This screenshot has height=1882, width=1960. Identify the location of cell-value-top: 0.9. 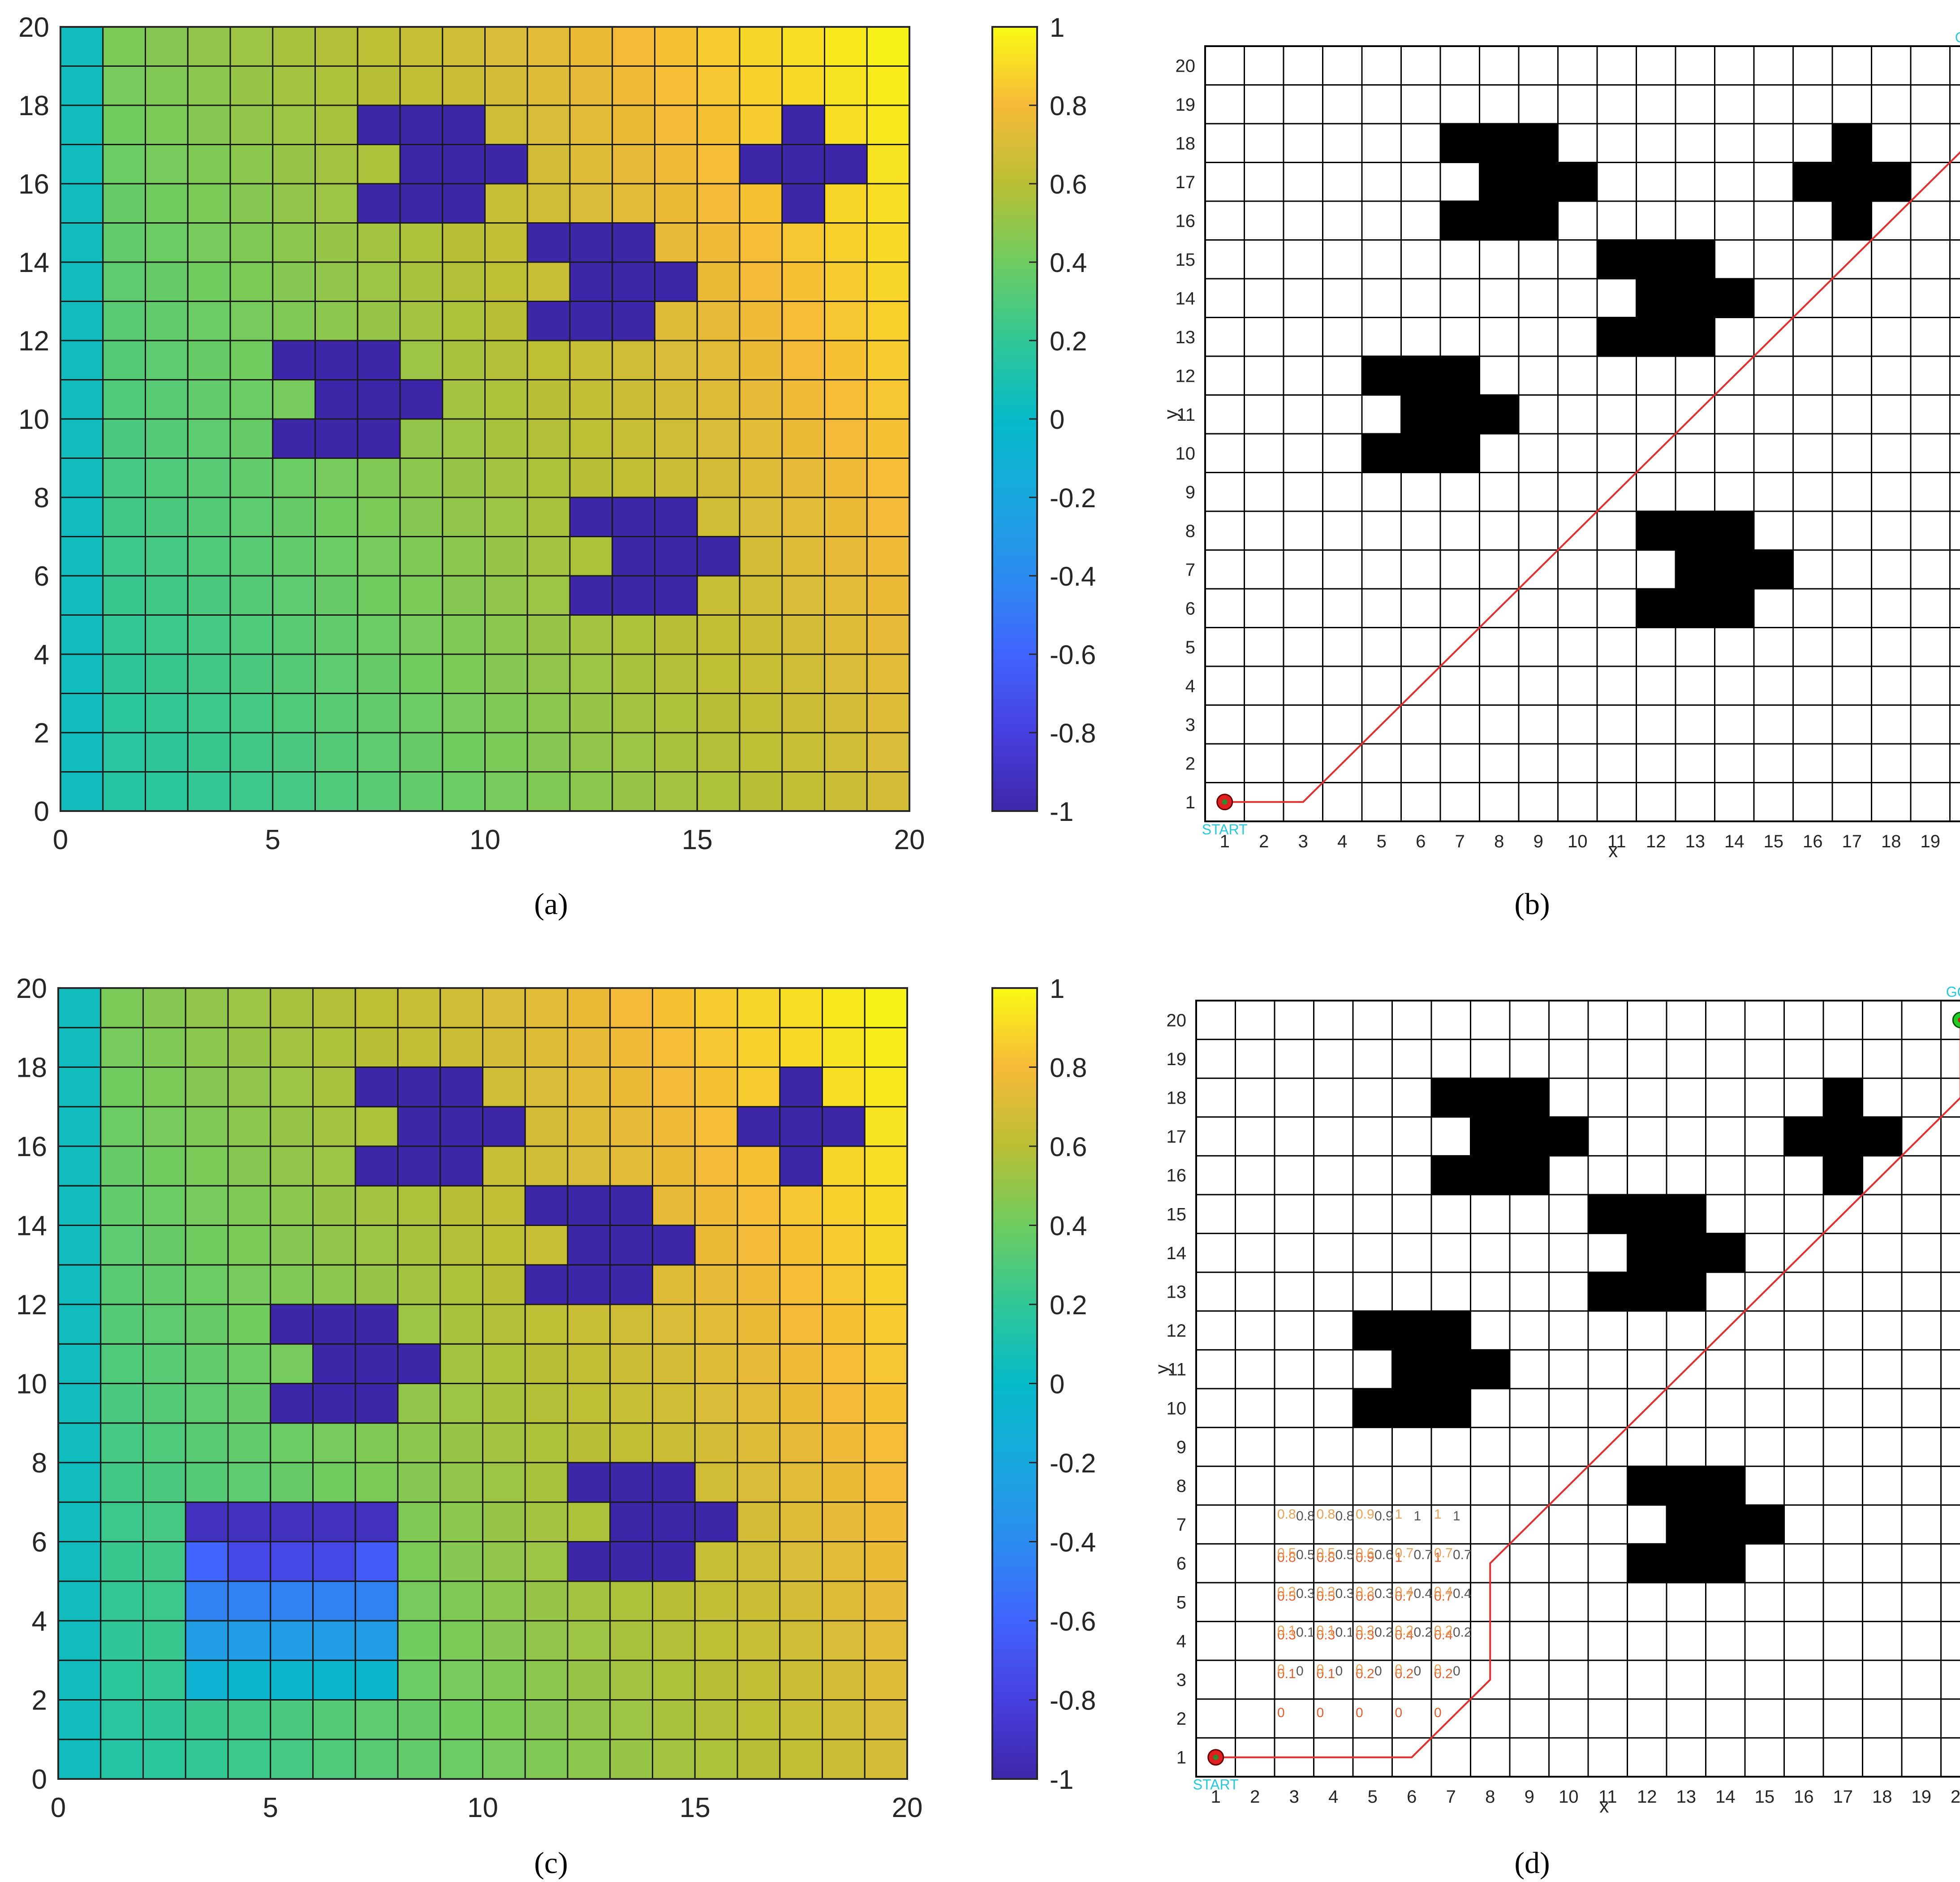
(1365, 1515).